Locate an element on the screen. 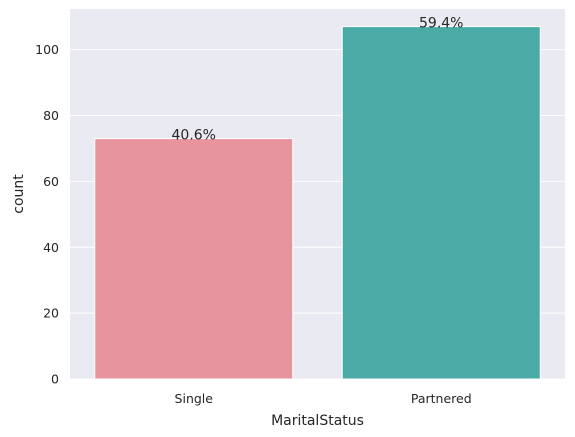 The image size is (575, 437). x-tick-label: Partnered is located at coordinates (441, 398).